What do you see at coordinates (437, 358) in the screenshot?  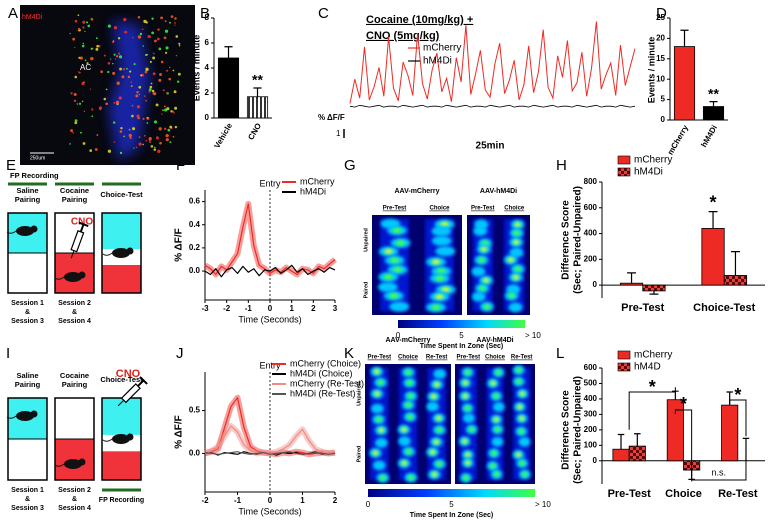 I see `column-label: Re-Test` at bounding box center [437, 358].